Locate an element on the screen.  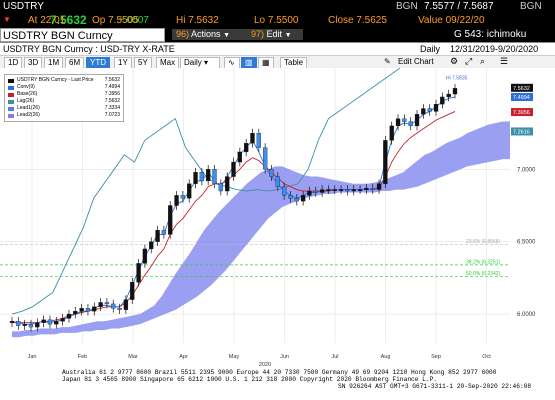
zoom-icon: ⌕ is located at coordinates (483, 61).